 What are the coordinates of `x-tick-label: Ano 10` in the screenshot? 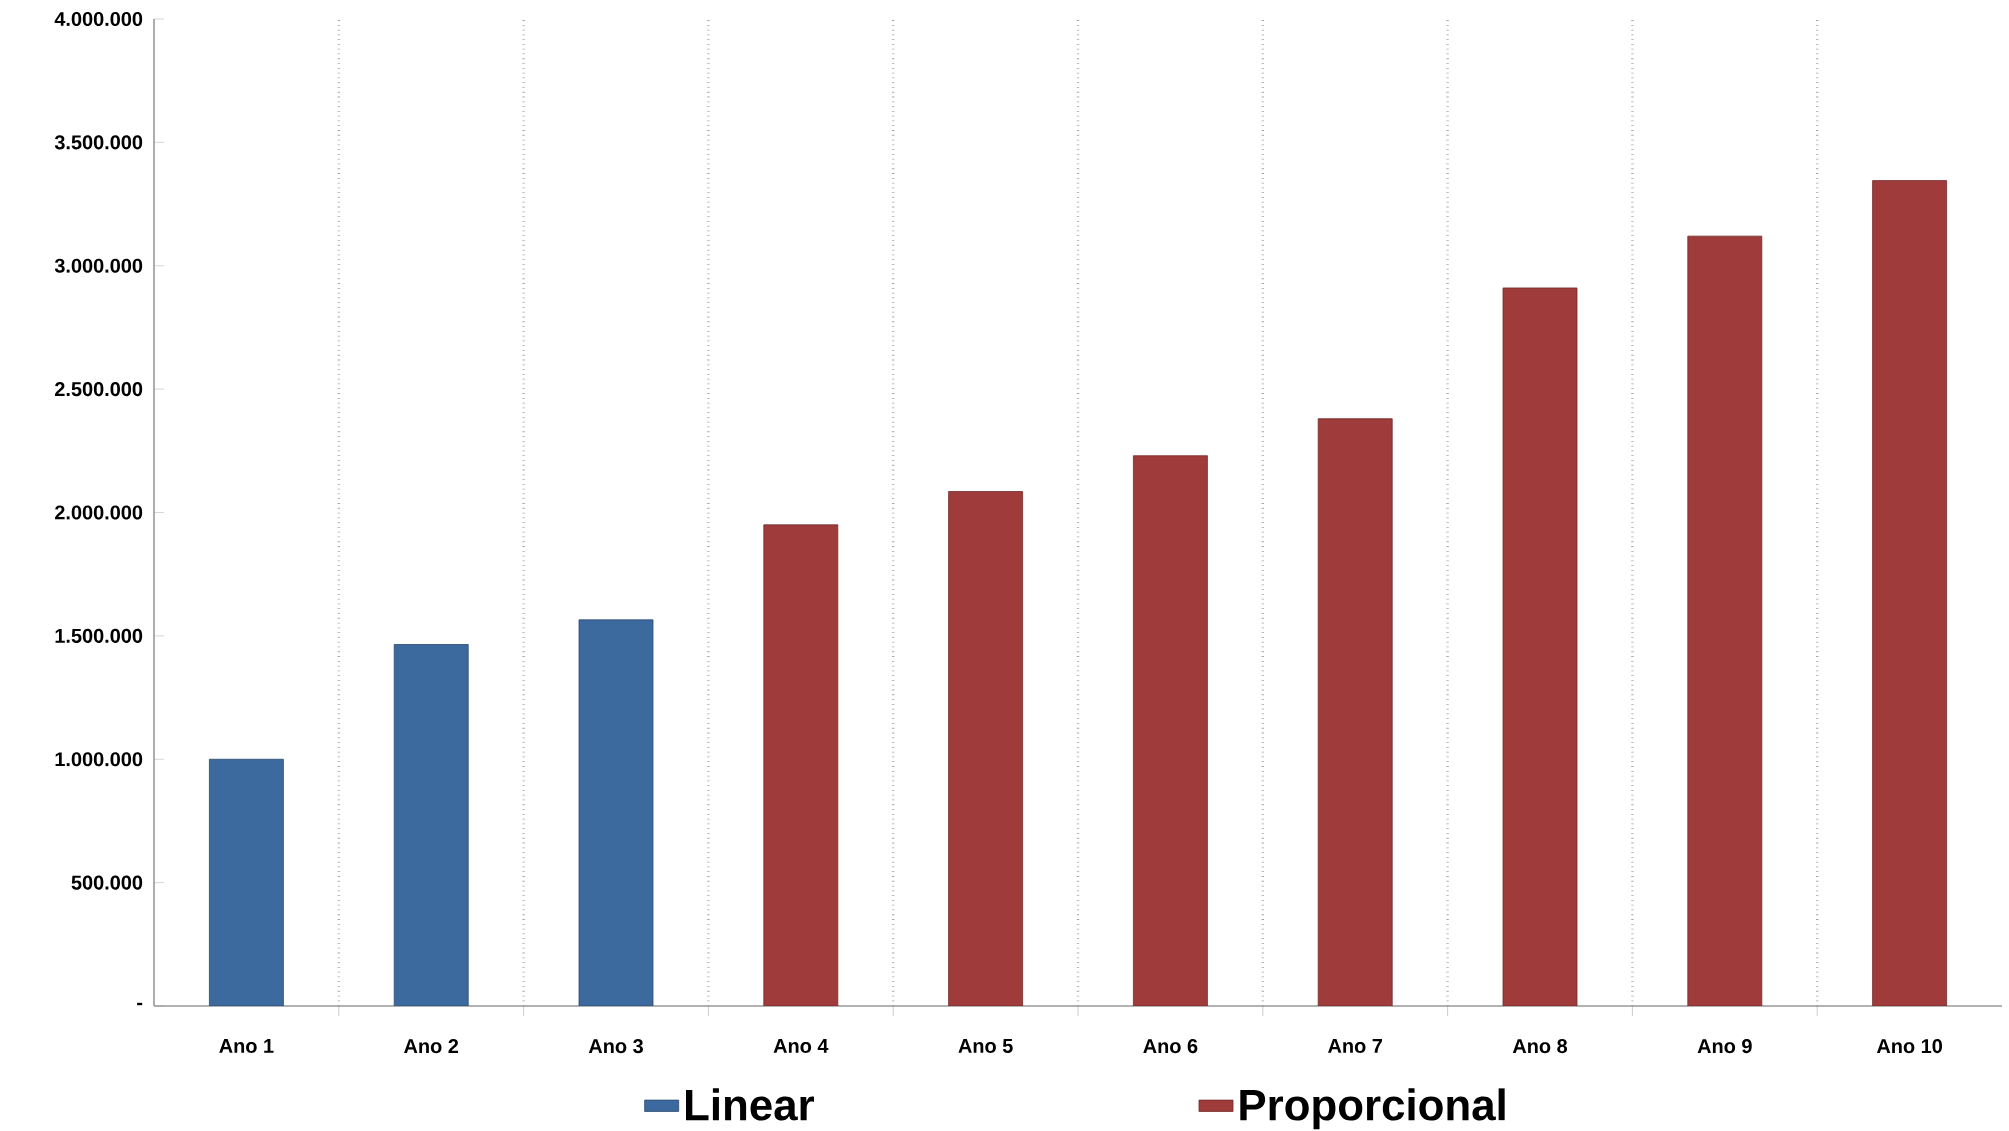 It's located at (1909, 1046).